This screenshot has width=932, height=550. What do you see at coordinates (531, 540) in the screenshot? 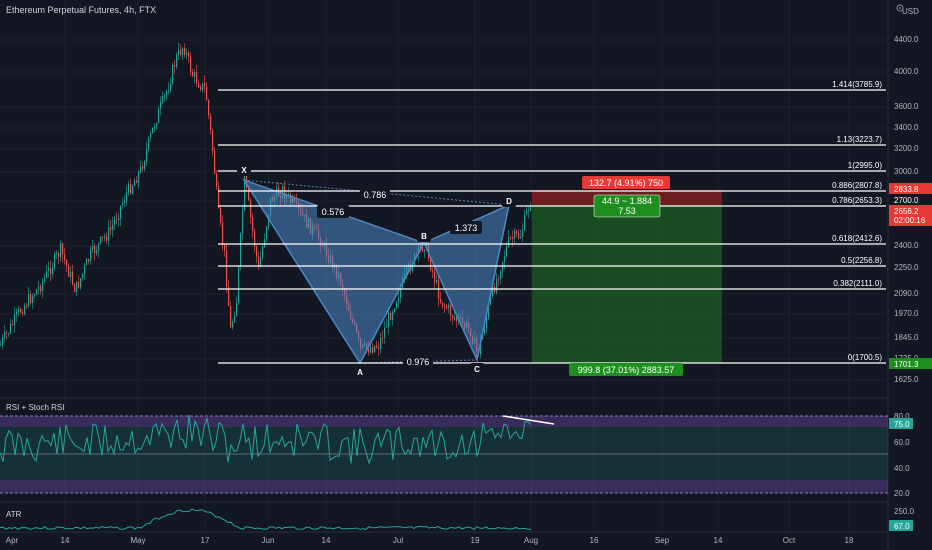
I see `time-tick: Aug` at bounding box center [531, 540].